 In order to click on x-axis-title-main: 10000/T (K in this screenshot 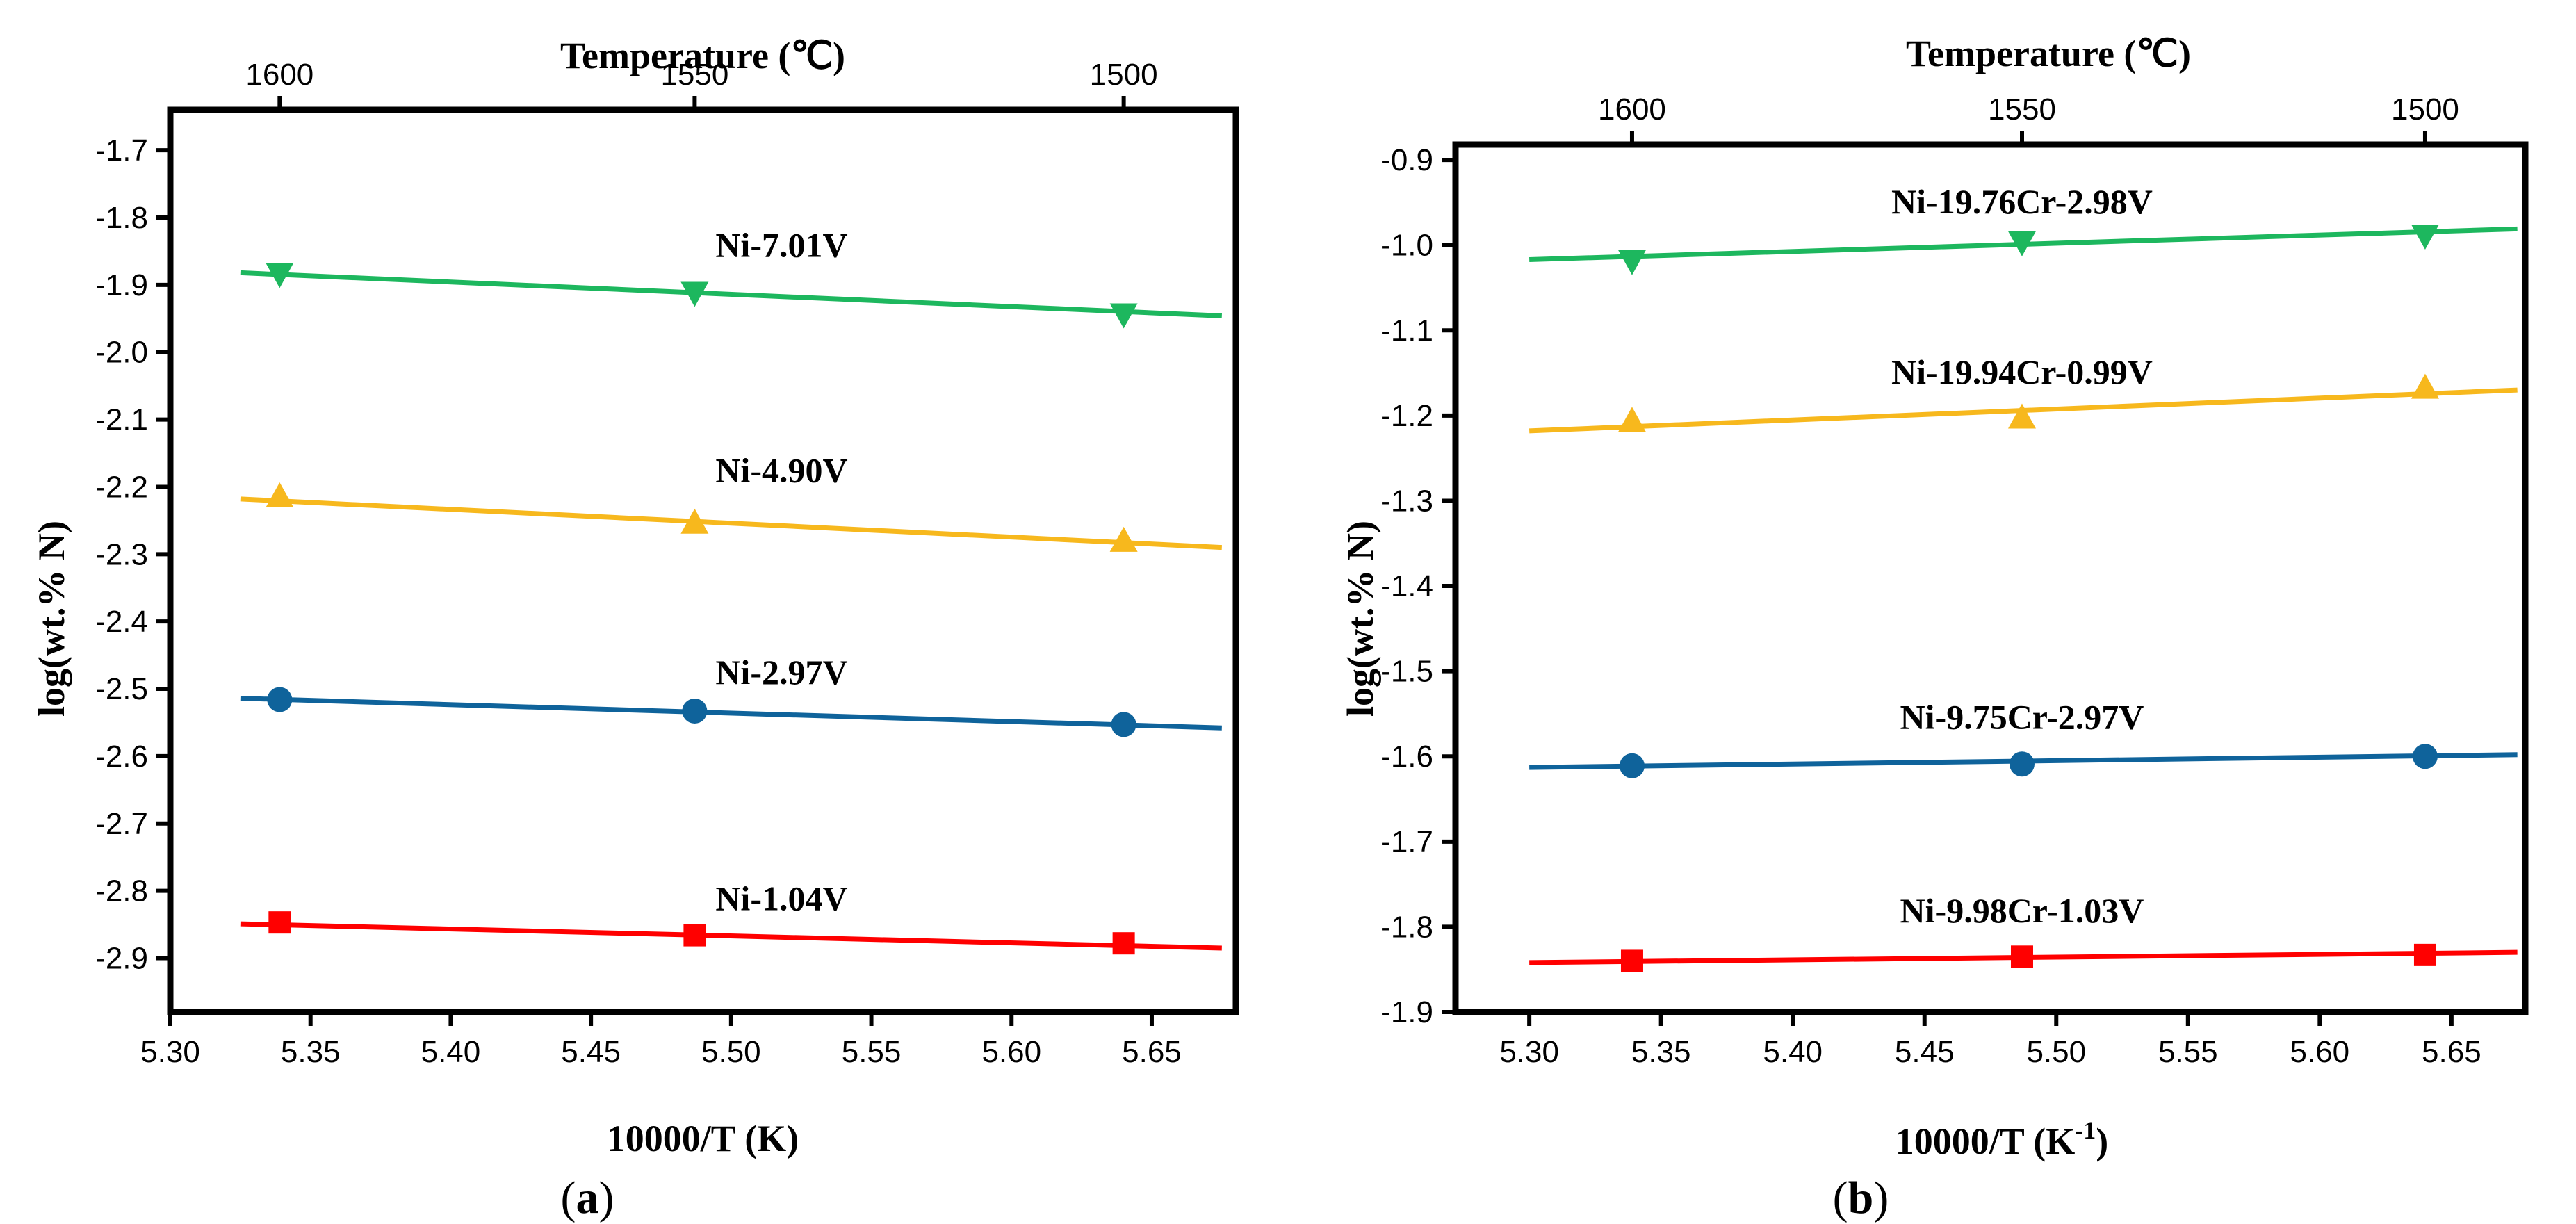, I will do `click(1986, 1141)`.